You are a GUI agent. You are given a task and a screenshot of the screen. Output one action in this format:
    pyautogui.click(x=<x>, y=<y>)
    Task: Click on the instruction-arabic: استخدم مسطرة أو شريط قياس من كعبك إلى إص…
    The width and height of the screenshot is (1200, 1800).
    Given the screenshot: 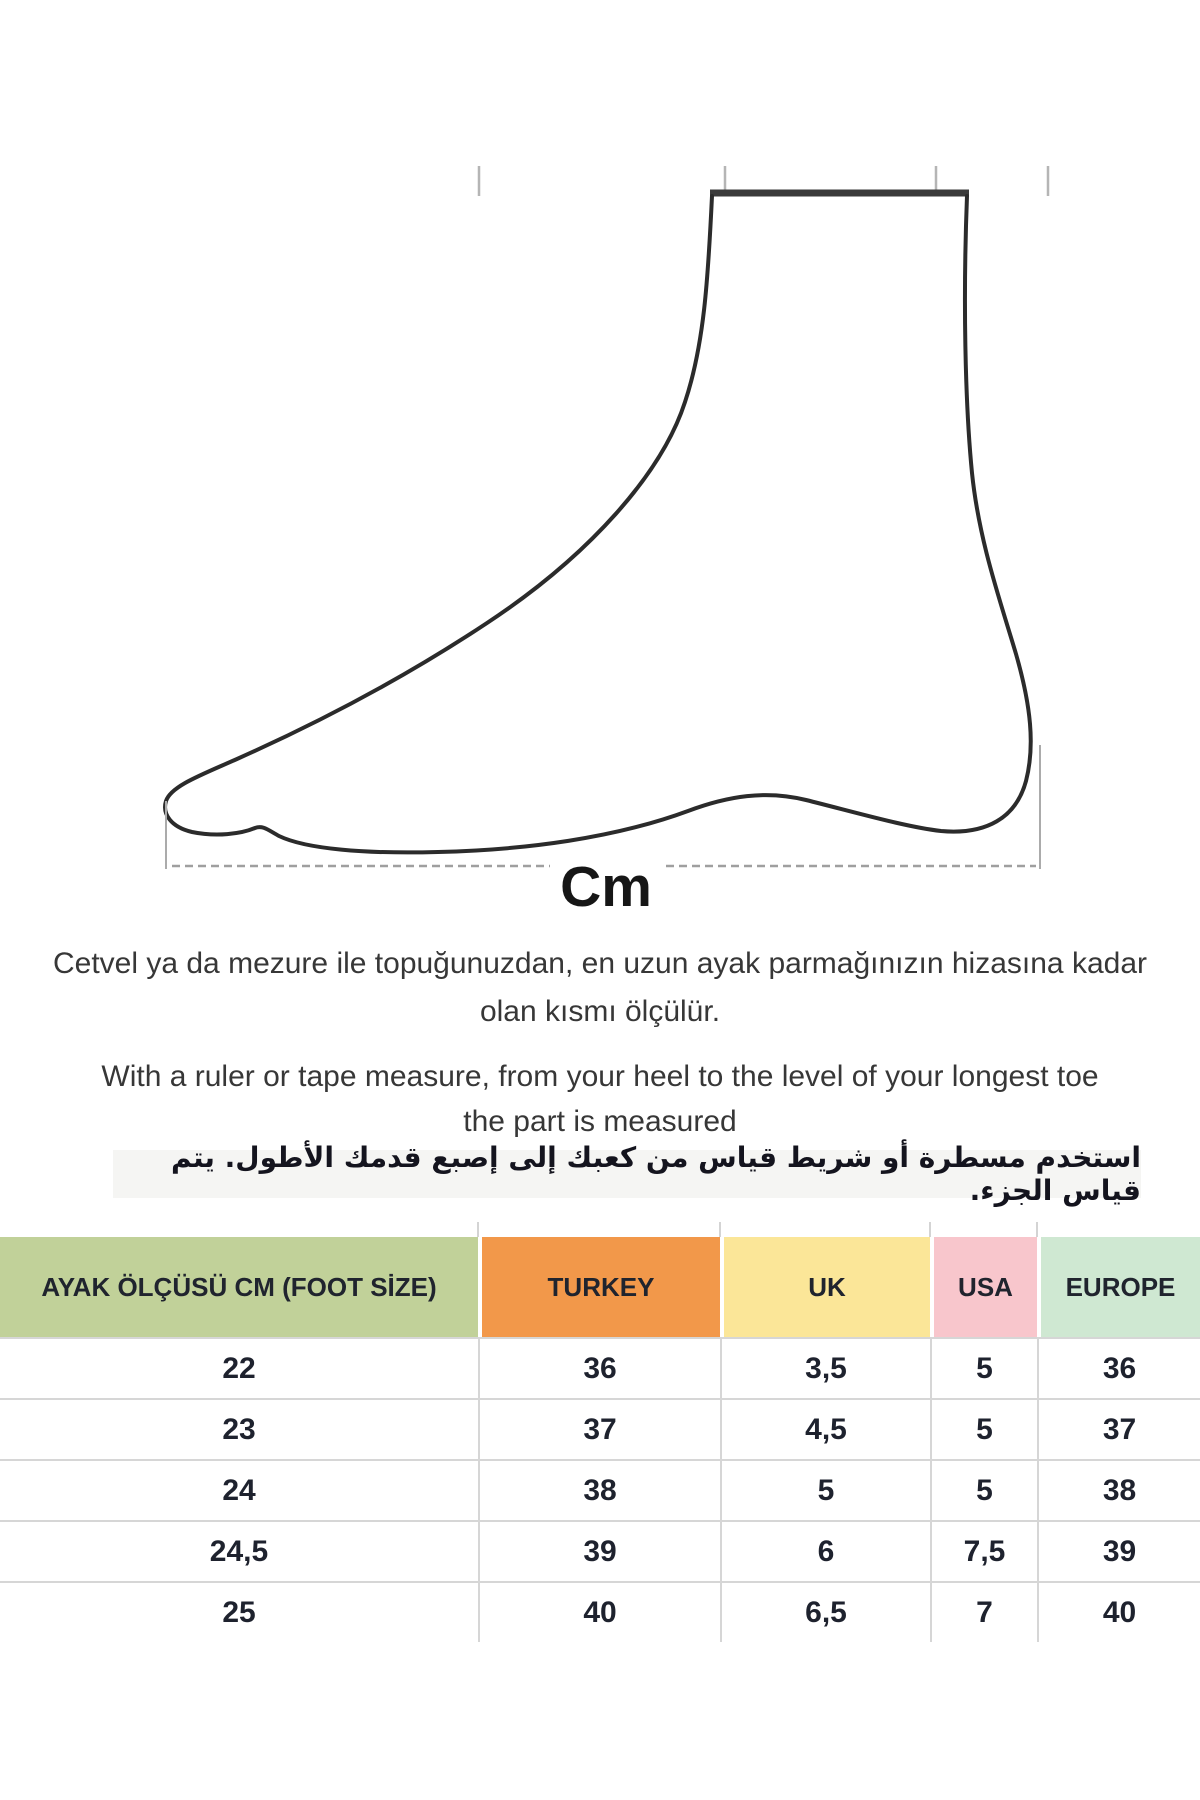 What is the action you would take?
    pyautogui.click(x=627, y=1174)
    